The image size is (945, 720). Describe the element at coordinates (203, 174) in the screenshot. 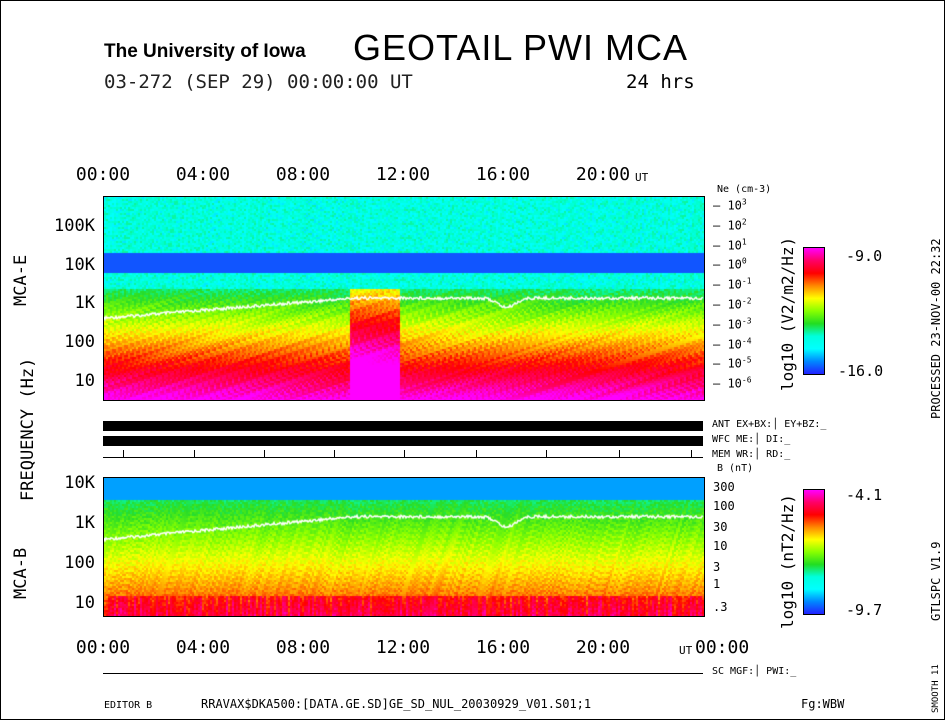

I see `time-label-top: 04:00` at that location.